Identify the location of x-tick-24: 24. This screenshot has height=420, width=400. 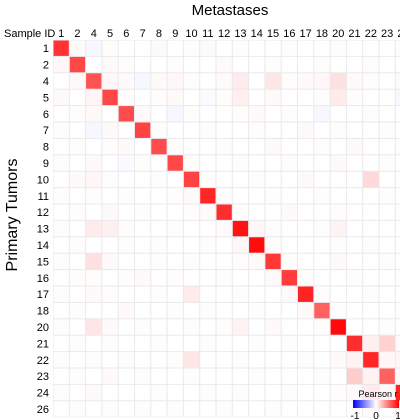
(398, 34).